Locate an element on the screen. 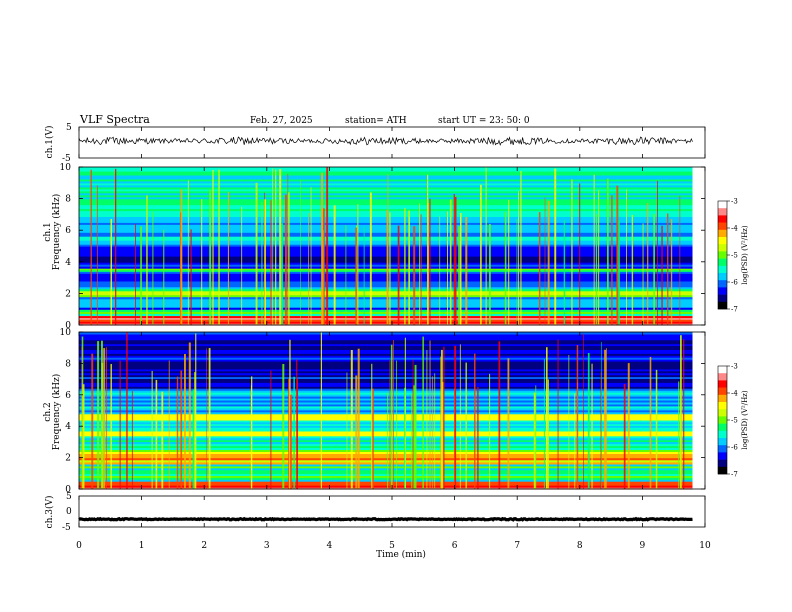  x-tick-label: 7 is located at coordinates (517, 546).